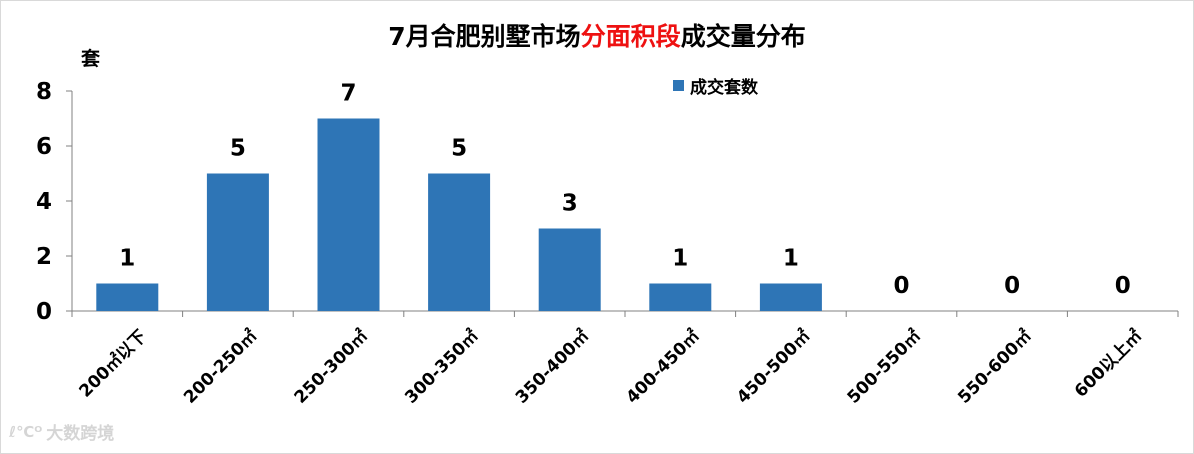 This screenshot has width=1194, height=454. I want to click on x-category-label: 350-400㎡, so click(552, 367).